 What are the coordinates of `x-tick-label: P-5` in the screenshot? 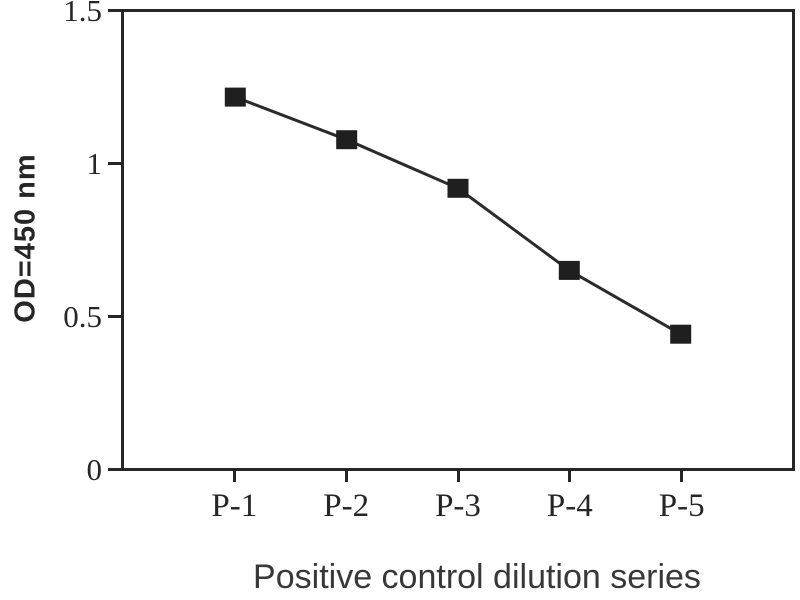 It's located at (681, 506).